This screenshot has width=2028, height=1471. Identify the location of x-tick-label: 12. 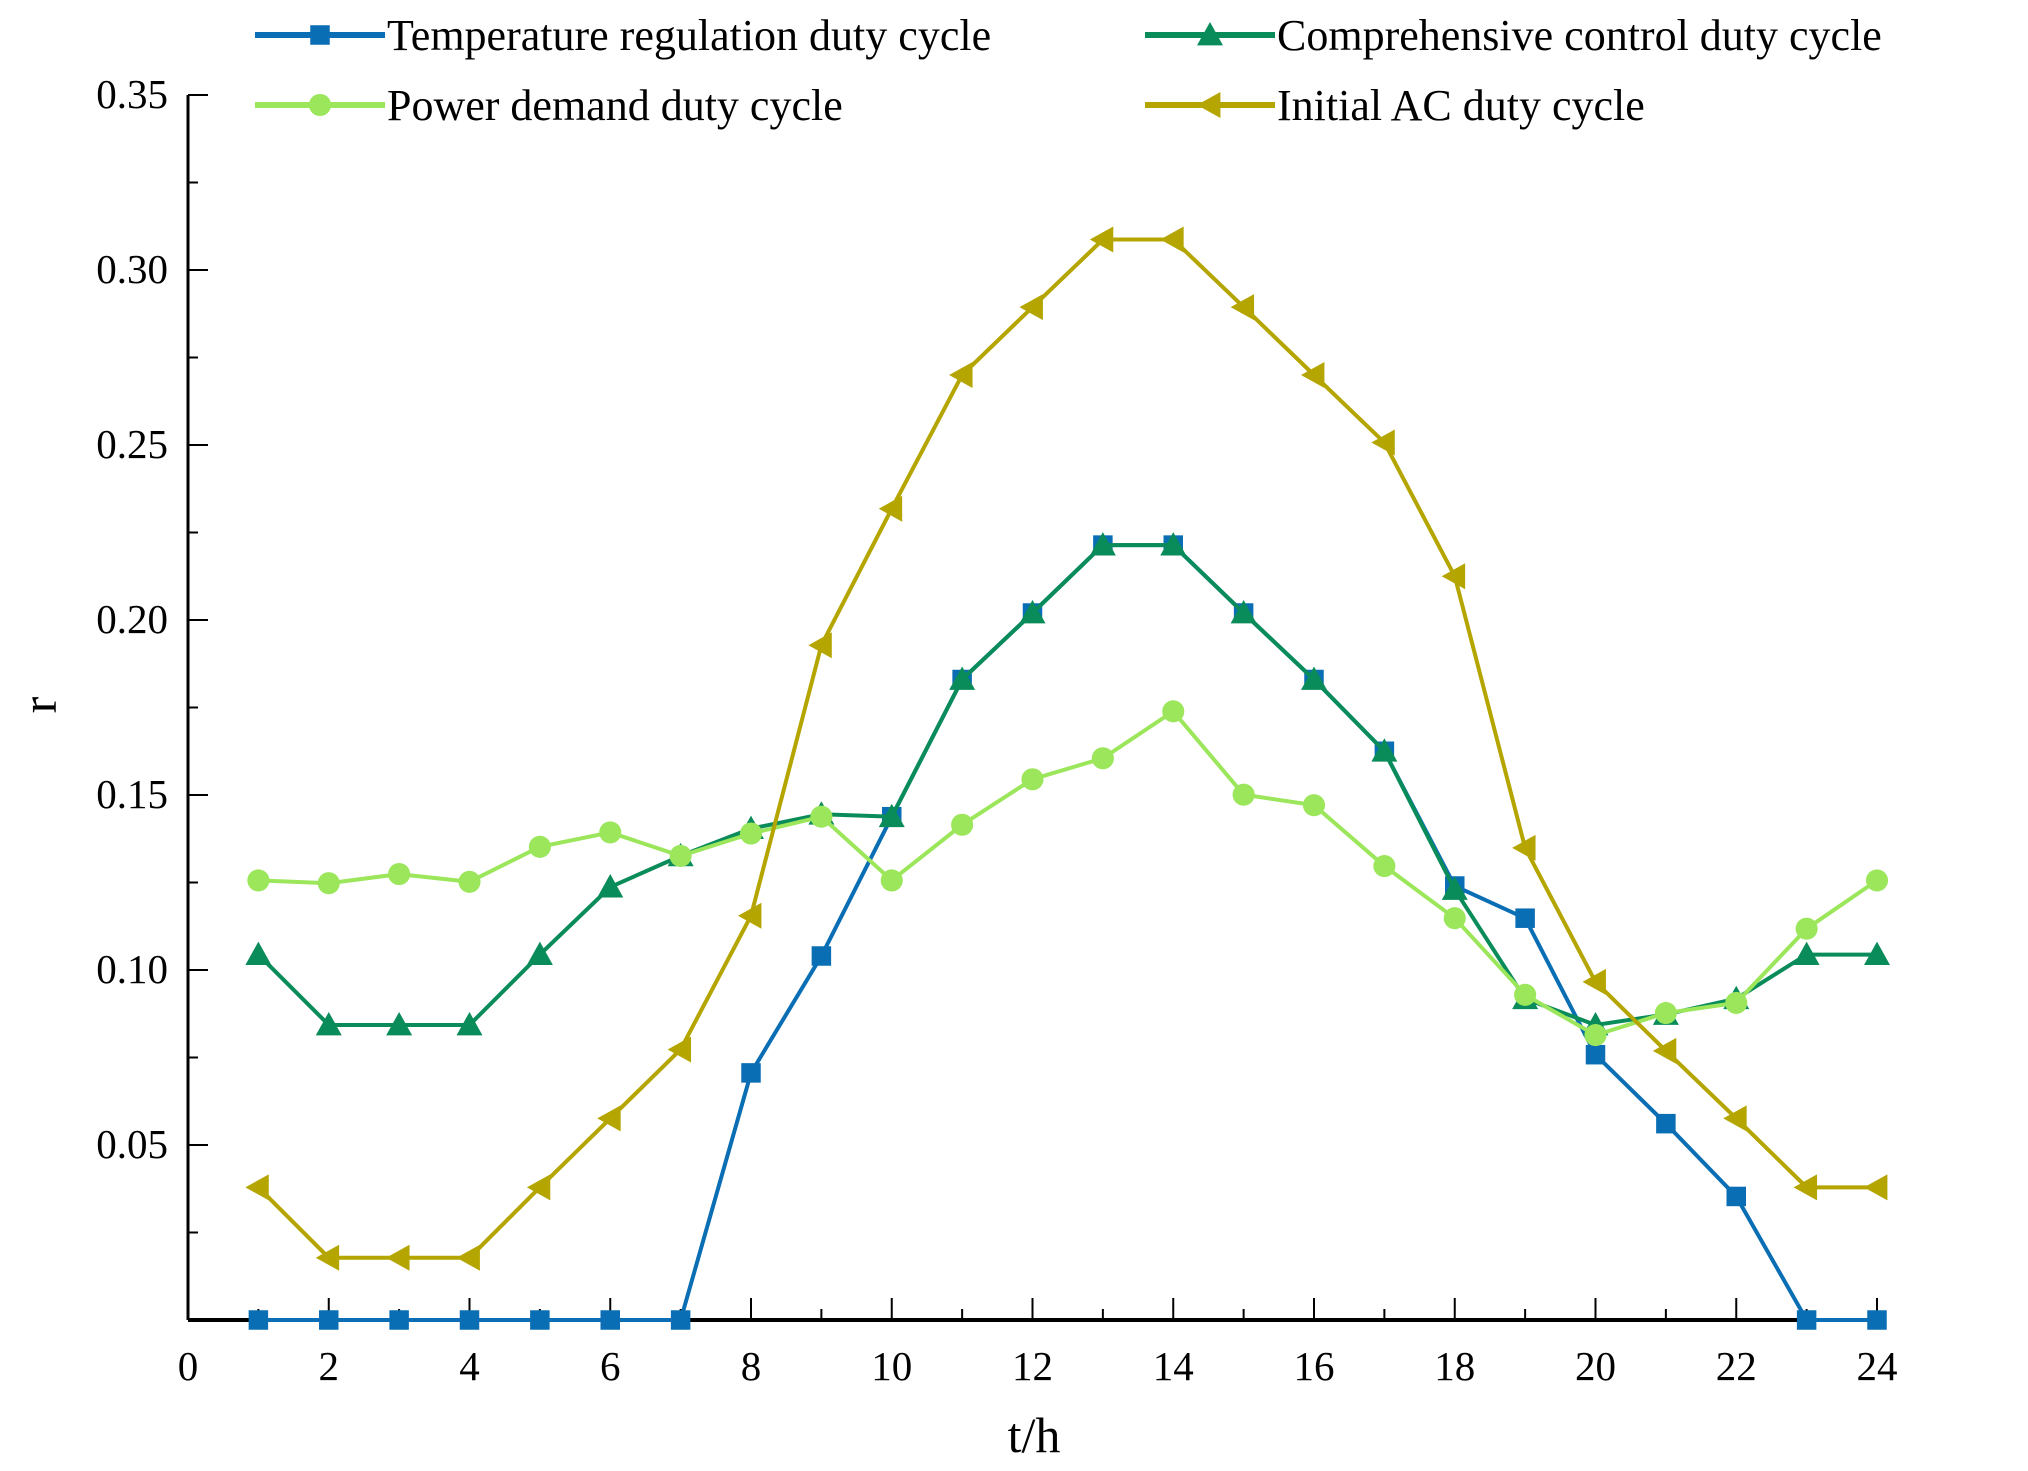
(1032, 1366).